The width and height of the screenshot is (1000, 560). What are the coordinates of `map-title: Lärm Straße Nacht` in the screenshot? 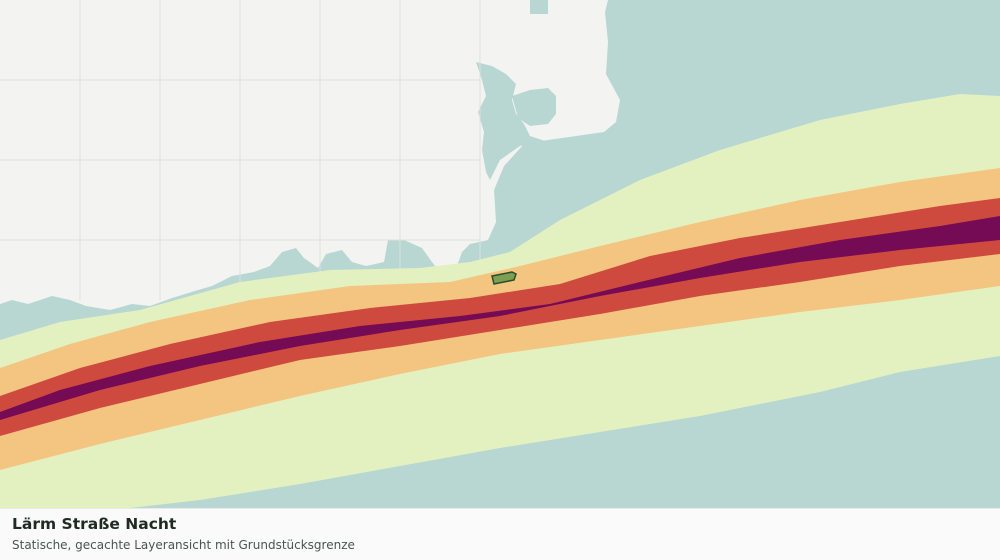 It's located at (94, 524).